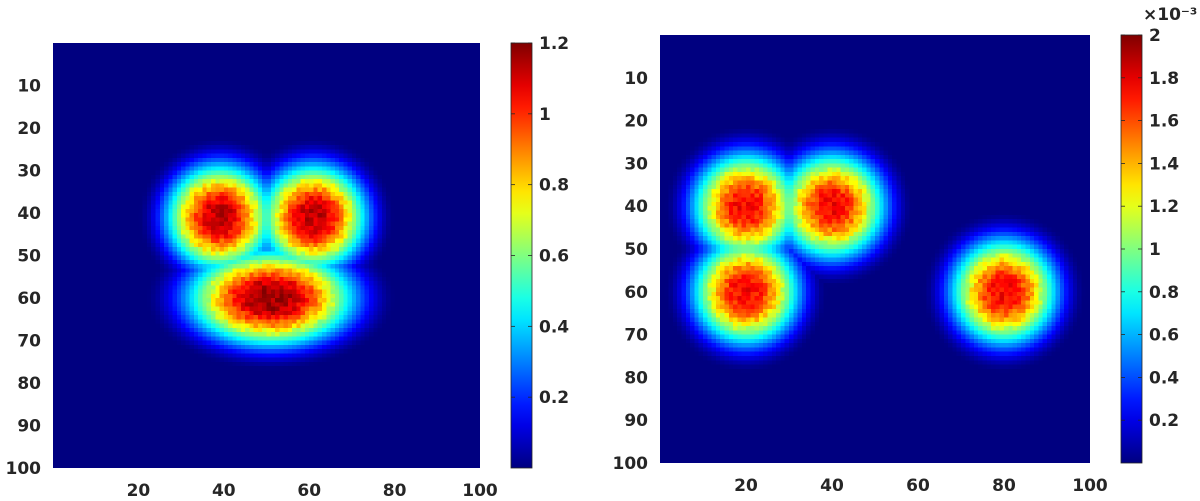 This screenshot has height=501, width=1200. What do you see at coordinates (1164, 79) in the screenshot?
I see `colorbar-tick-label: 1.8` at bounding box center [1164, 79].